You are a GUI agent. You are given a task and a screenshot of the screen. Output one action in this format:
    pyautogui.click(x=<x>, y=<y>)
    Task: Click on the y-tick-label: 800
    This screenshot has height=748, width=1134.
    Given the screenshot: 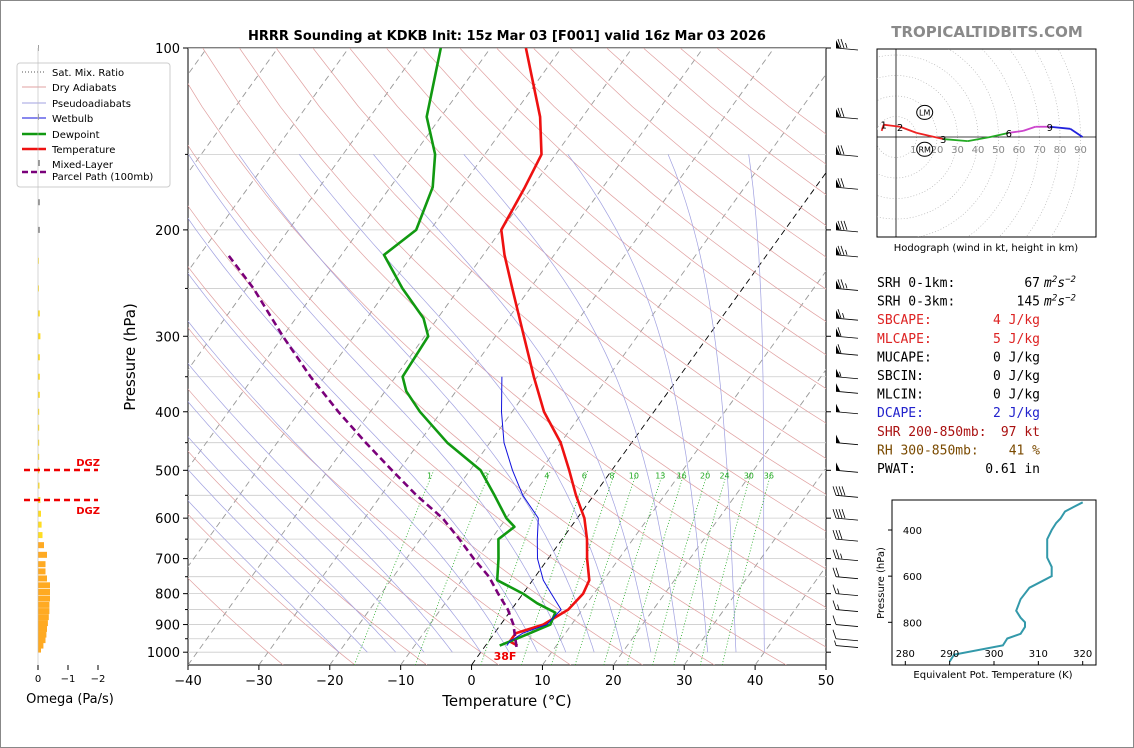 What is the action you would take?
    pyautogui.click(x=167, y=595)
    